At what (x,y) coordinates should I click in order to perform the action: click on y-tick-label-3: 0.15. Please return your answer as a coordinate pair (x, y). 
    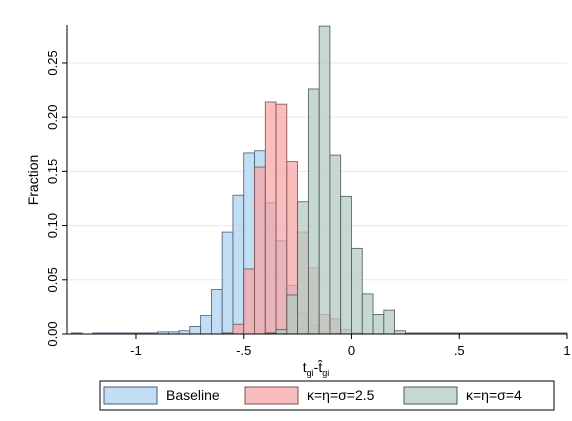
    Looking at the image, I should click on (52, 171).